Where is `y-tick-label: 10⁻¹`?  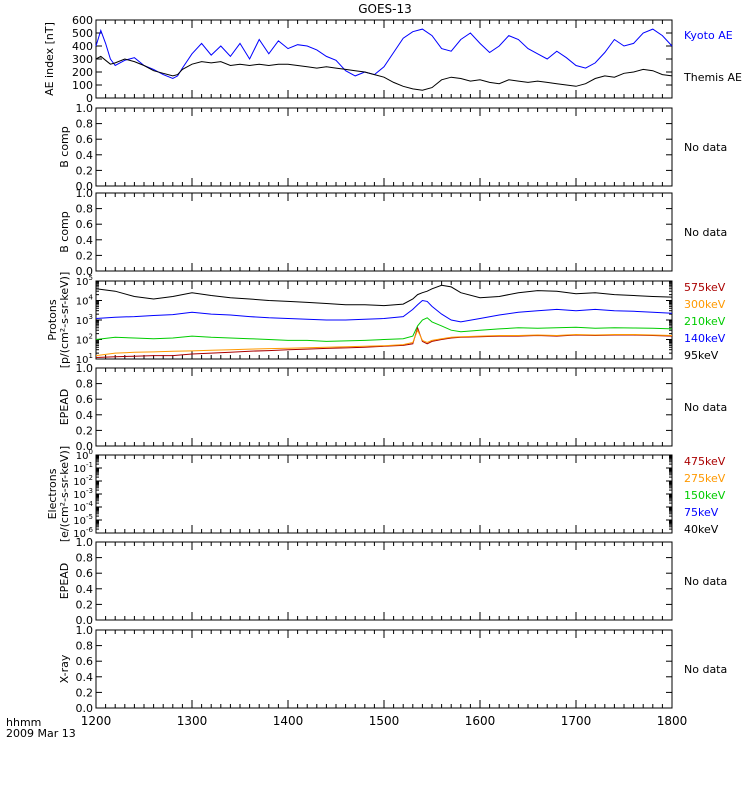 y-tick-label: 10⁻¹ is located at coordinates (83, 468).